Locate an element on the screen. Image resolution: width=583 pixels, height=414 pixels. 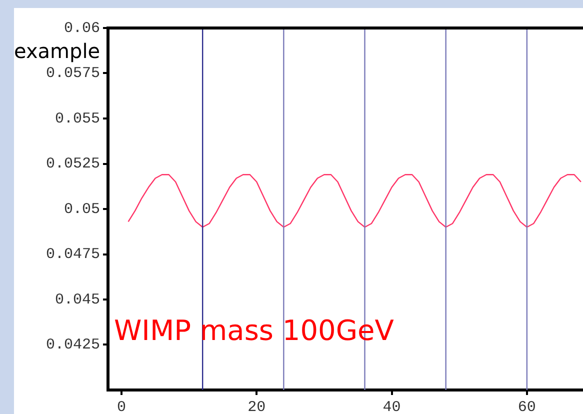
text: example is located at coordinates (57, 51).